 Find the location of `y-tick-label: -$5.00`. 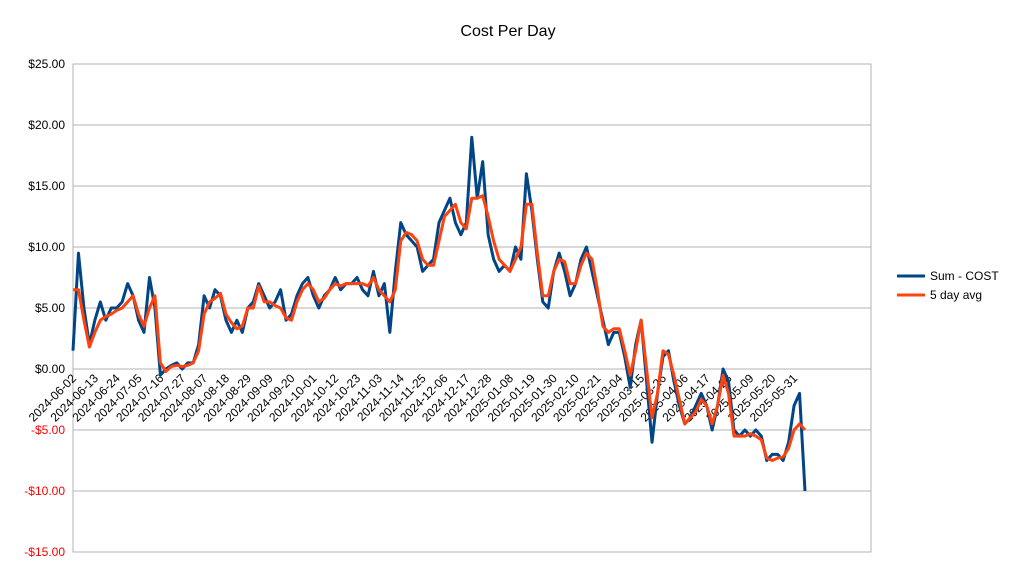

y-tick-label: -$5.00 is located at coordinates (48, 430).